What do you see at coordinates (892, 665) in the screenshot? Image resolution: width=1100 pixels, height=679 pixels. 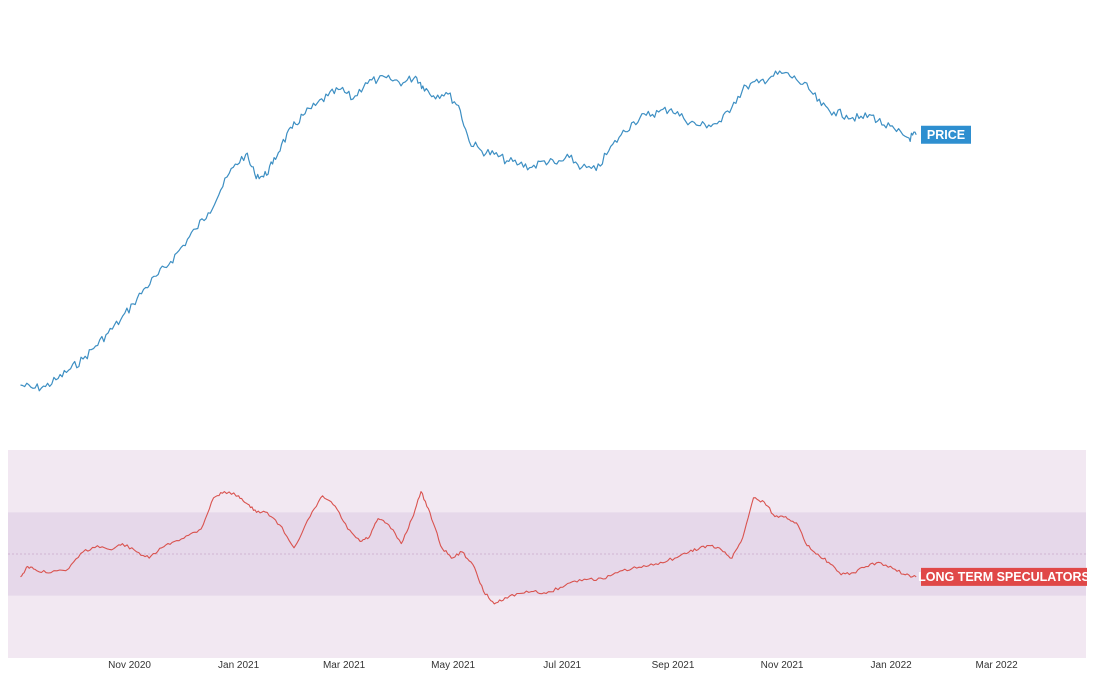 I see `x-tick-label: Jan 2022` at bounding box center [892, 665].